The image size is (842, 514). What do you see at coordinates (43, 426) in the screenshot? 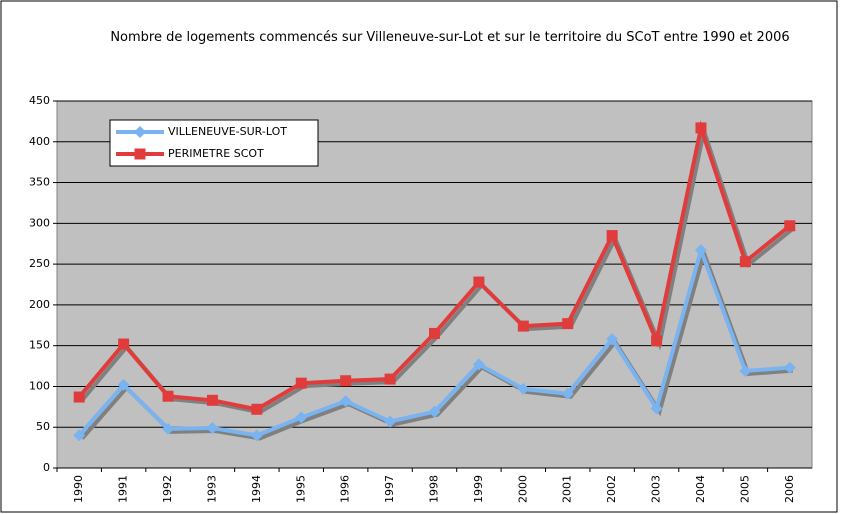
I see `y-tick-label: 50` at bounding box center [43, 426].